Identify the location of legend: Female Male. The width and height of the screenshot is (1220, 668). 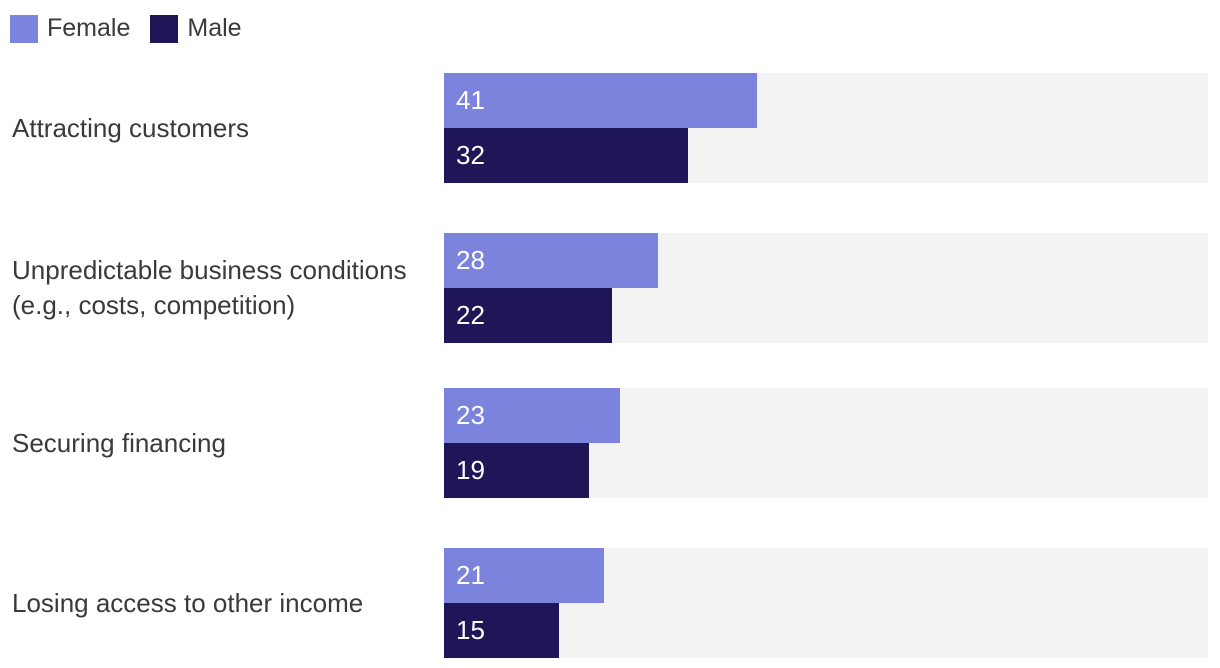
(610, 21).